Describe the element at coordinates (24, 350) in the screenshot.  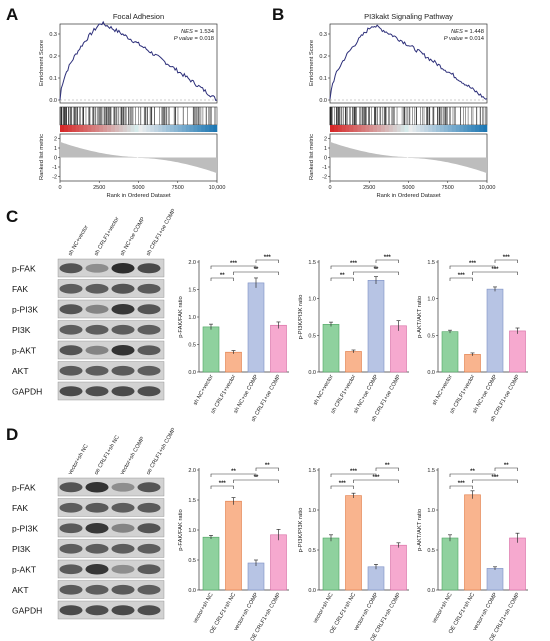
I see `blot-row-label: p-AKT` at that location.